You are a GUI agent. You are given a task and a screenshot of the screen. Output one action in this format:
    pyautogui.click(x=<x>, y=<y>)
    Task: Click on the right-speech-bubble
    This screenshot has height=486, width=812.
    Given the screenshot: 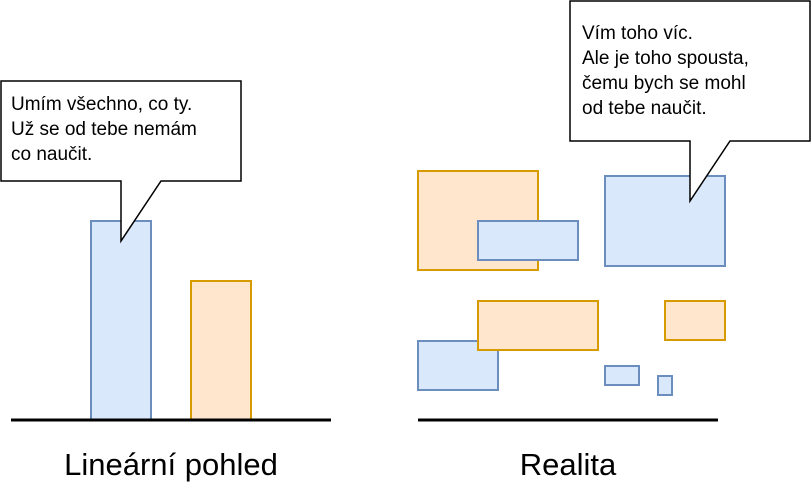 What is the action you would take?
    pyautogui.click(x=690, y=102)
    